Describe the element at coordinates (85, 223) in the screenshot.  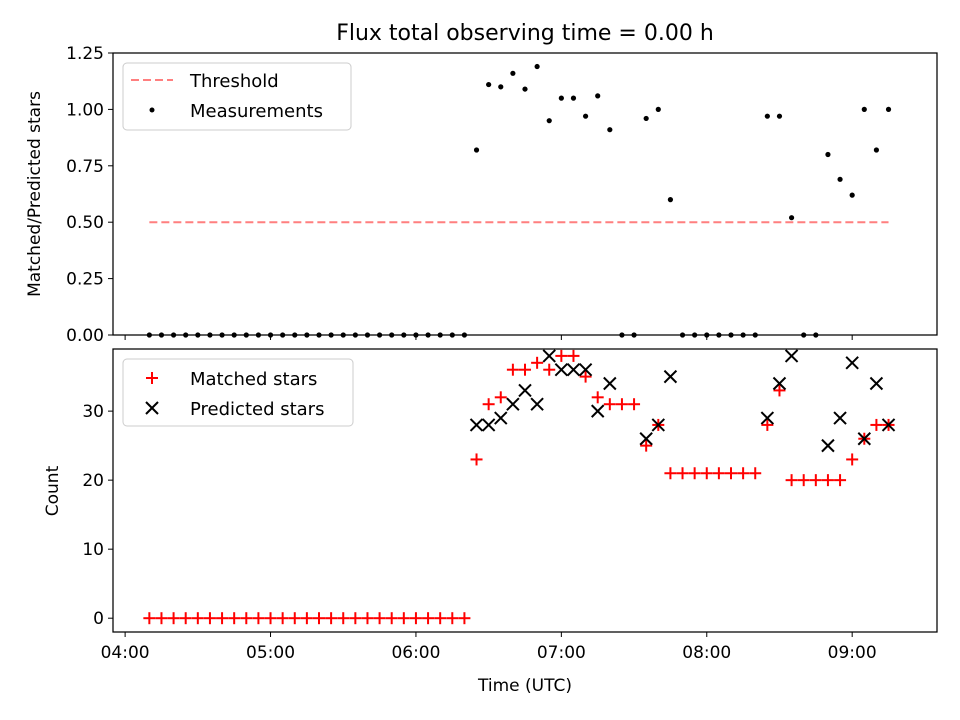
I see `top-y-tick-label: 0.50` at that location.